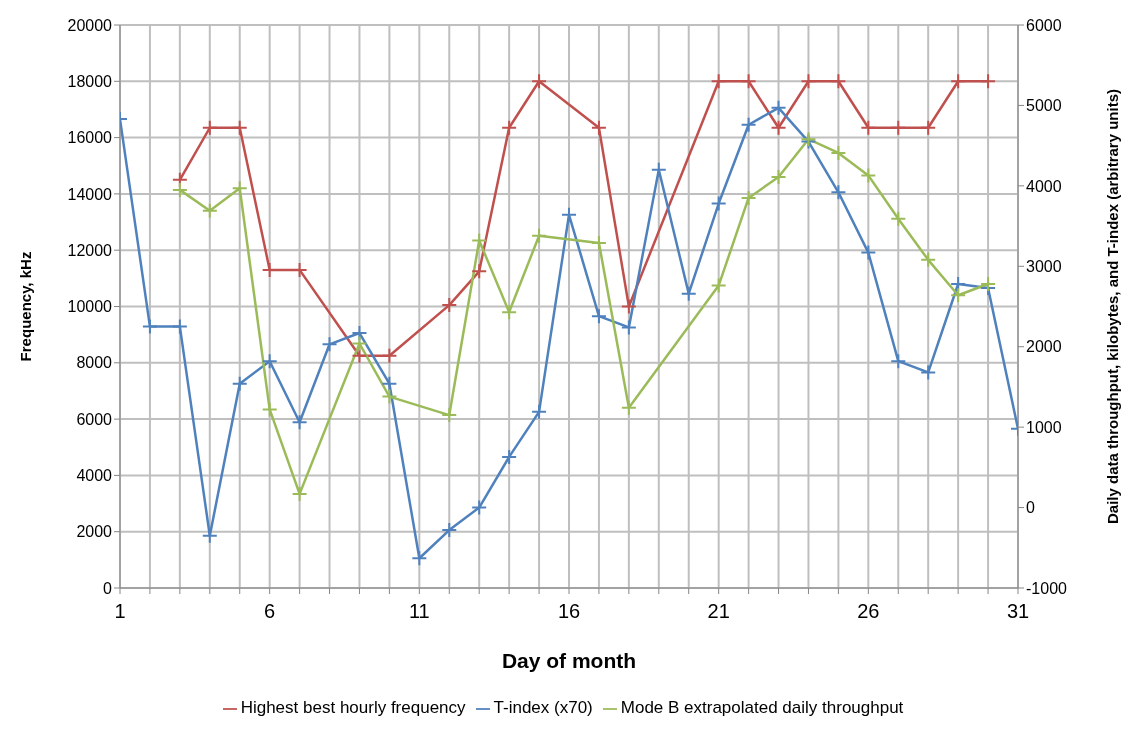 This screenshot has height=737, width=1140. Describe the element at coordinates (868, 611) in the screenshot. I see `x-tick-label: 26` at that location.